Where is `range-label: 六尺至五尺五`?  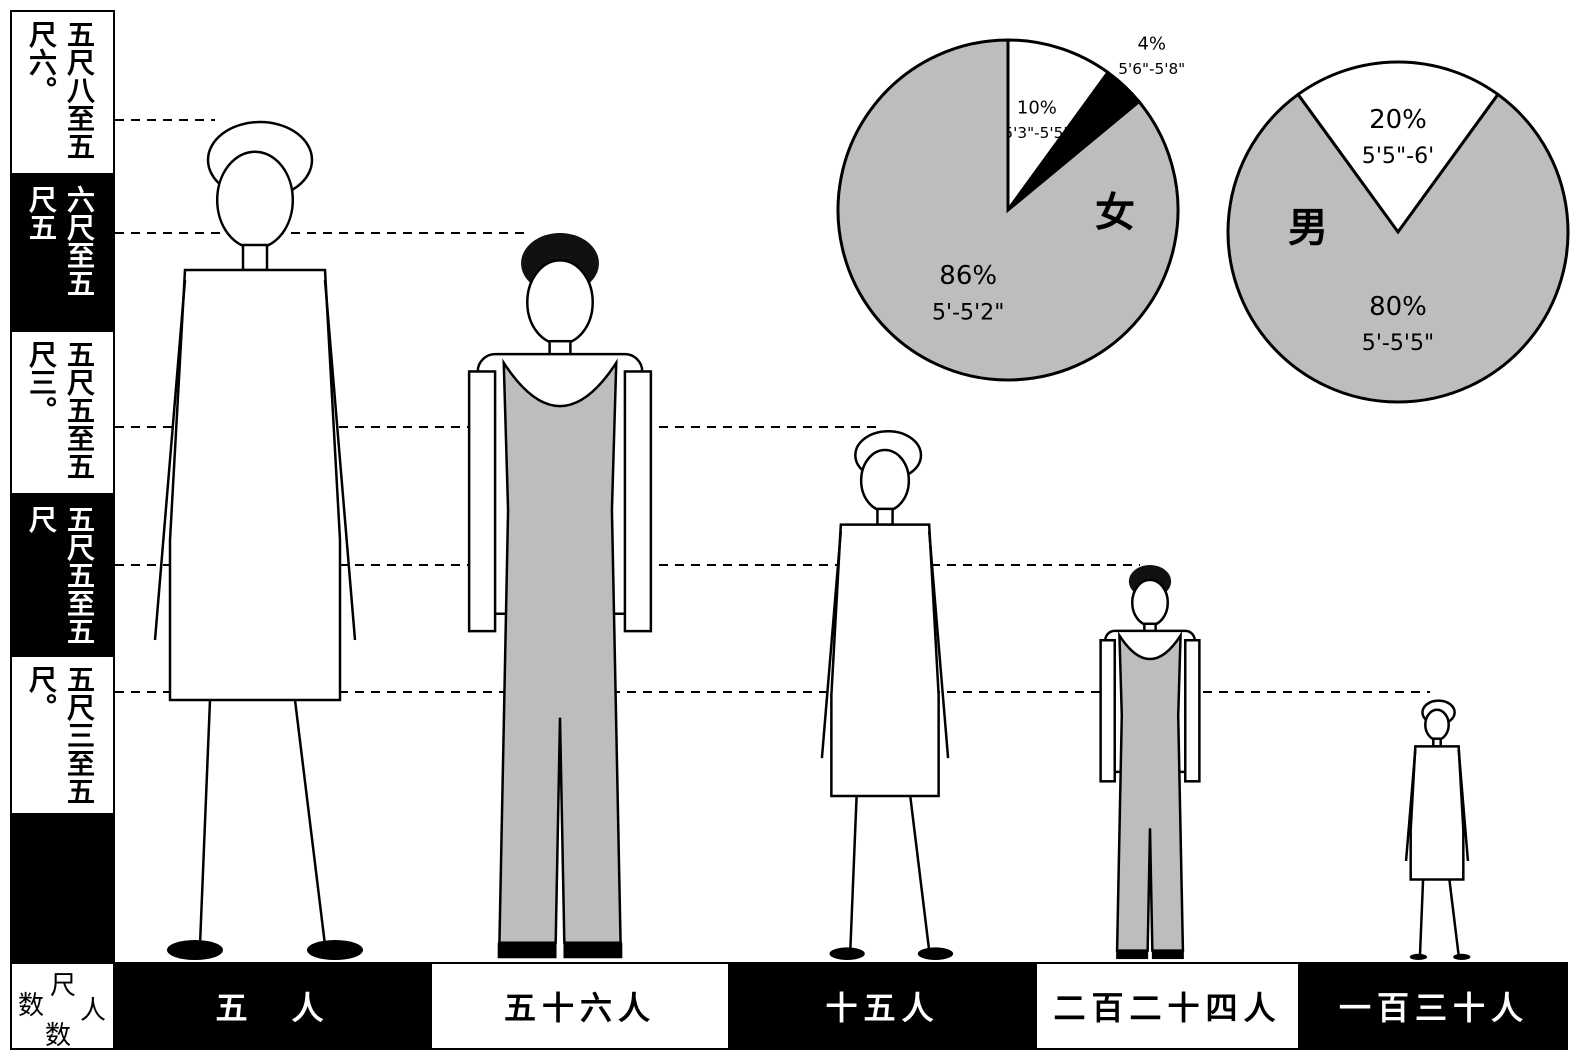
range-label: 六尺至五尺五 is located at coordinates (60, 241).